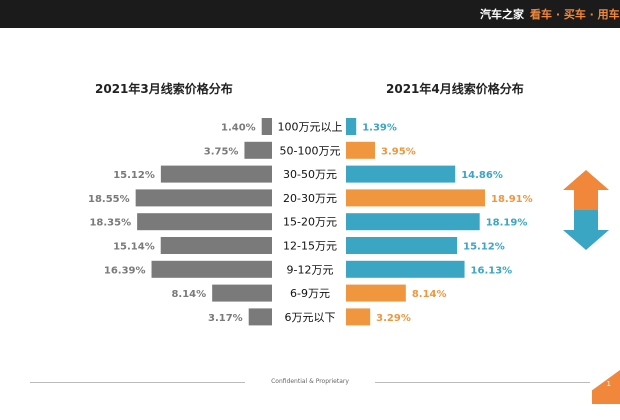  Describe the element at coordinates (492, 270) in the screenshot. I see `label-april-6: 16.13%` at that location.